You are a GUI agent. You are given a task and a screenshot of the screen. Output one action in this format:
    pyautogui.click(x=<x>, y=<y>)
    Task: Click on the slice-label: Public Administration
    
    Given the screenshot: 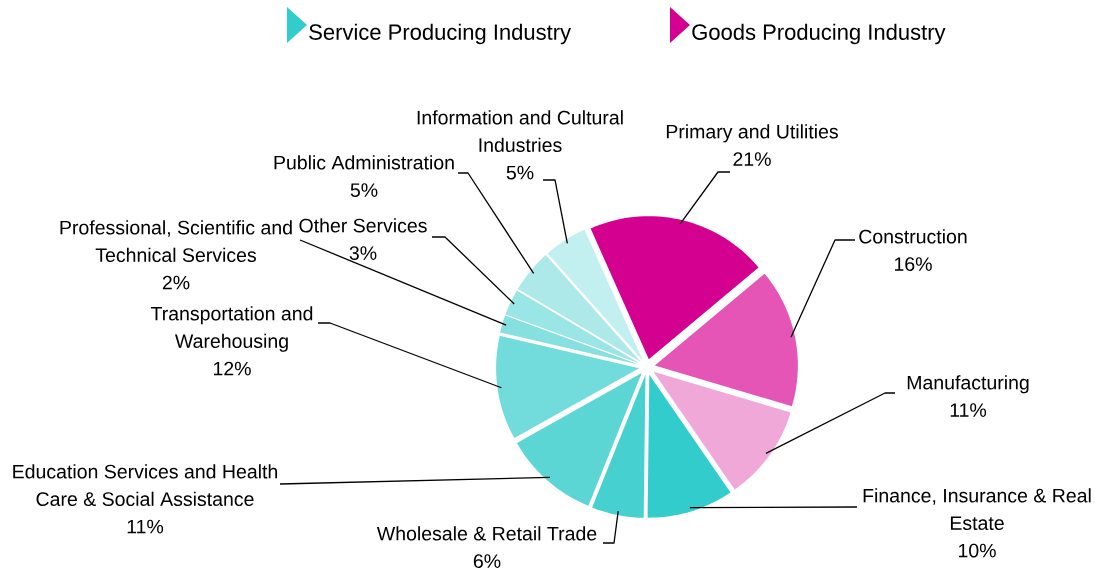 What is the action you would take?
    pyautogui.click(x=364, y=162)
    